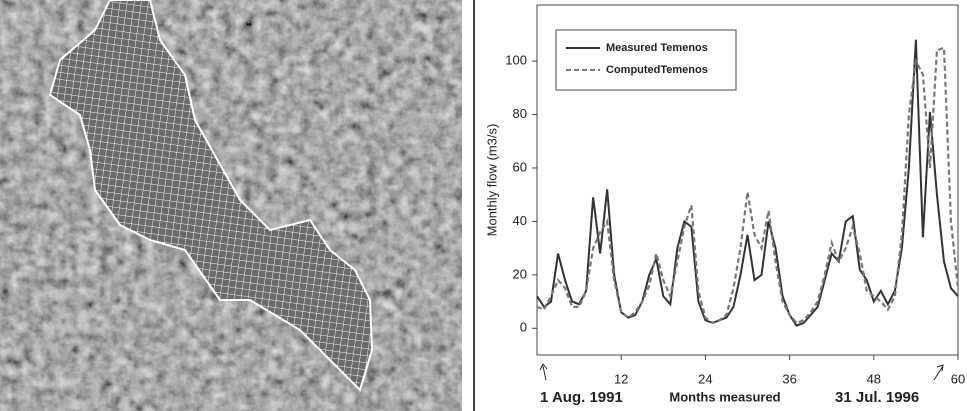 The image size is (967, 411). I want to click on end-annotation: 31 Jul. 1996, so click(877, 397).